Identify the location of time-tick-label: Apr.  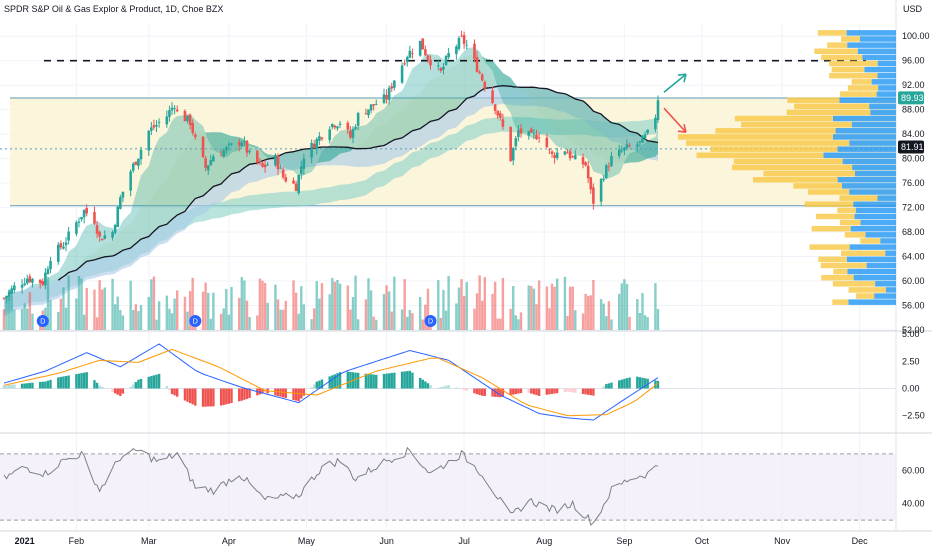
(229, 541).